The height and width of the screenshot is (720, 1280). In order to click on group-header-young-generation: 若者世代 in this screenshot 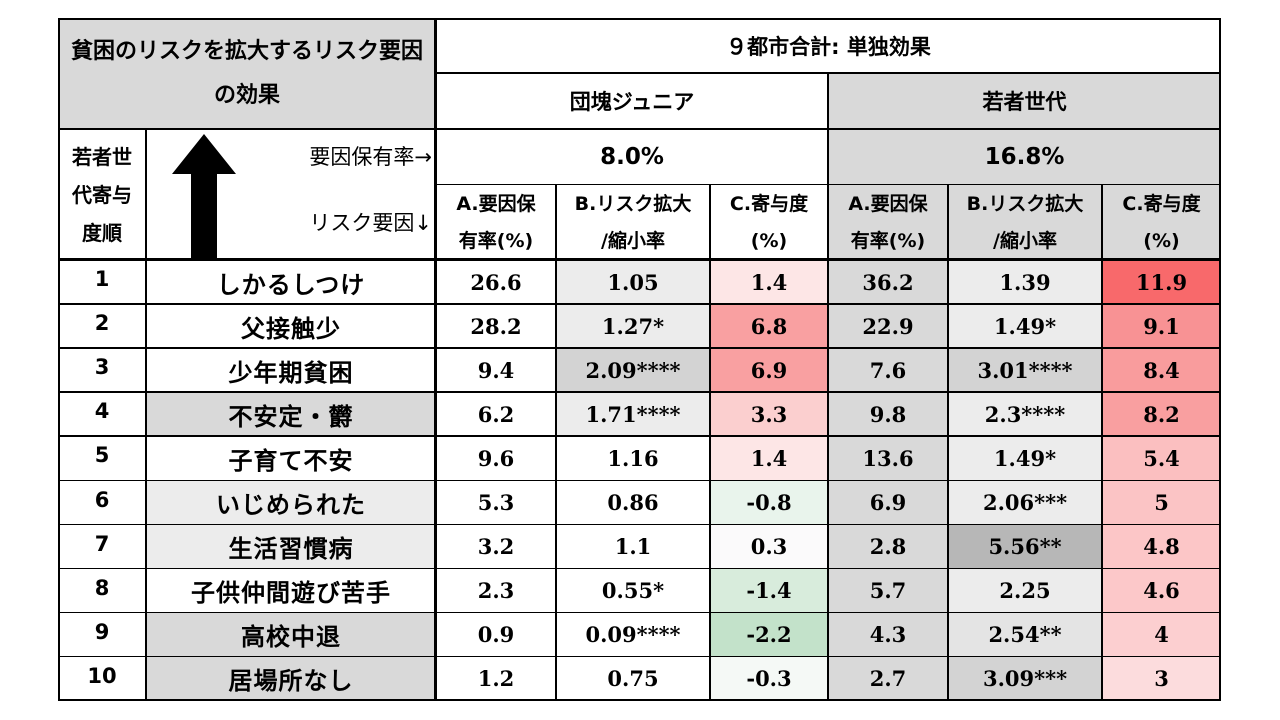, I will do `click(1024, 101)`.